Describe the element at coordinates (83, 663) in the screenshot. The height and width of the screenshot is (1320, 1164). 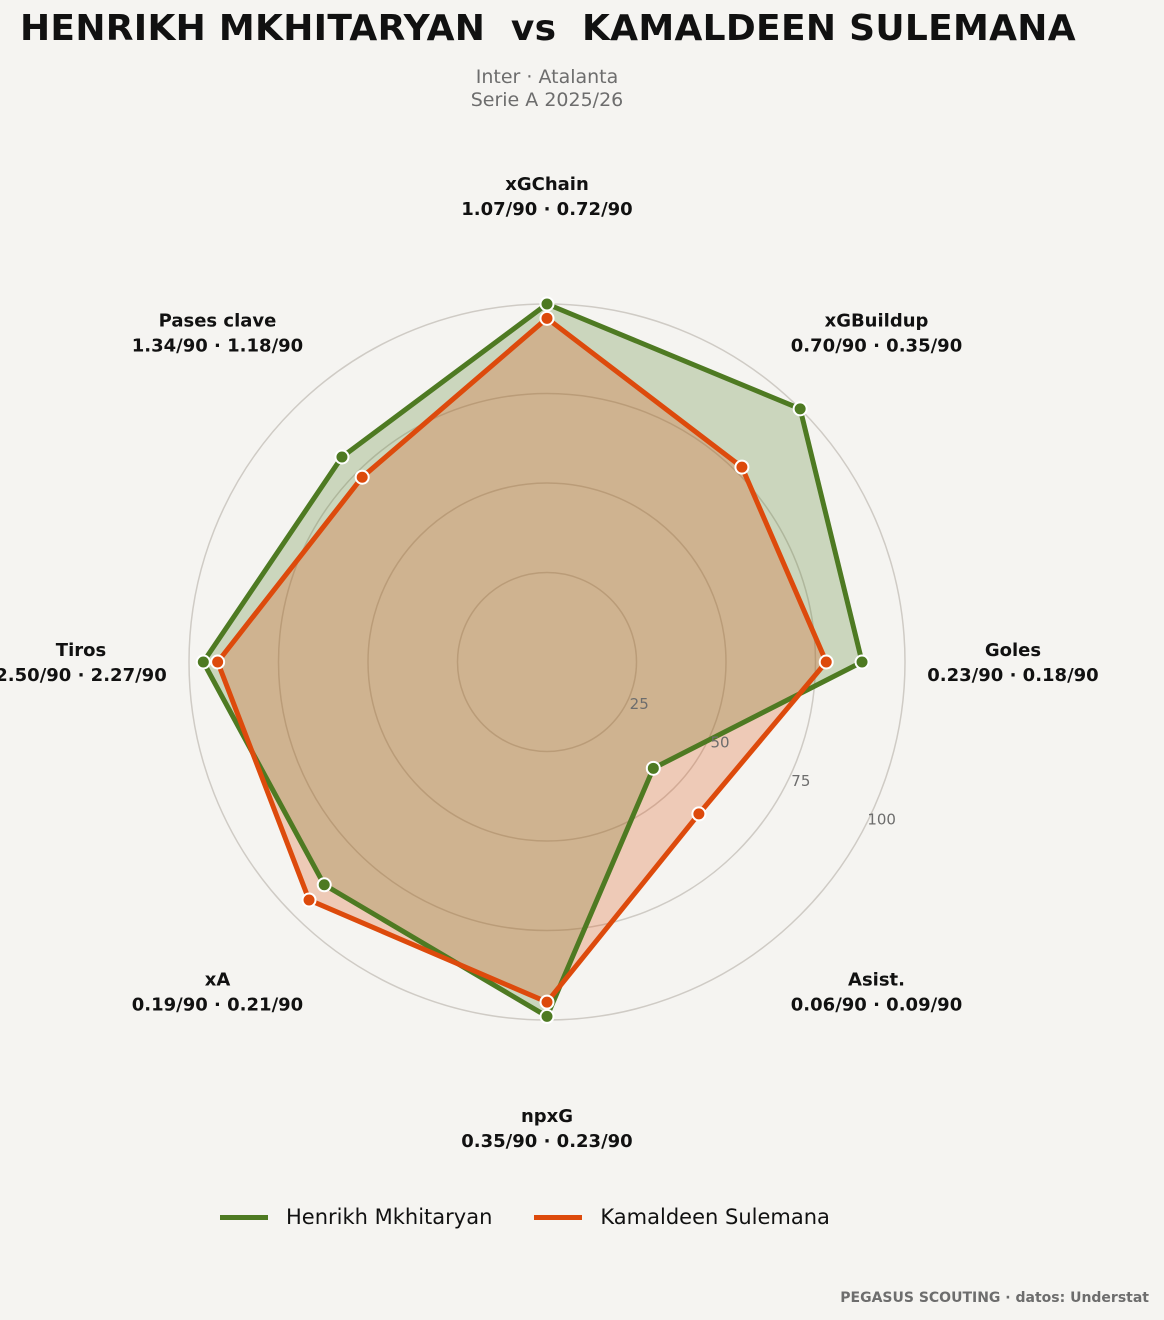
I see `axis-label-7: Tiros 2.50/90 · 2.27/90` at that location.